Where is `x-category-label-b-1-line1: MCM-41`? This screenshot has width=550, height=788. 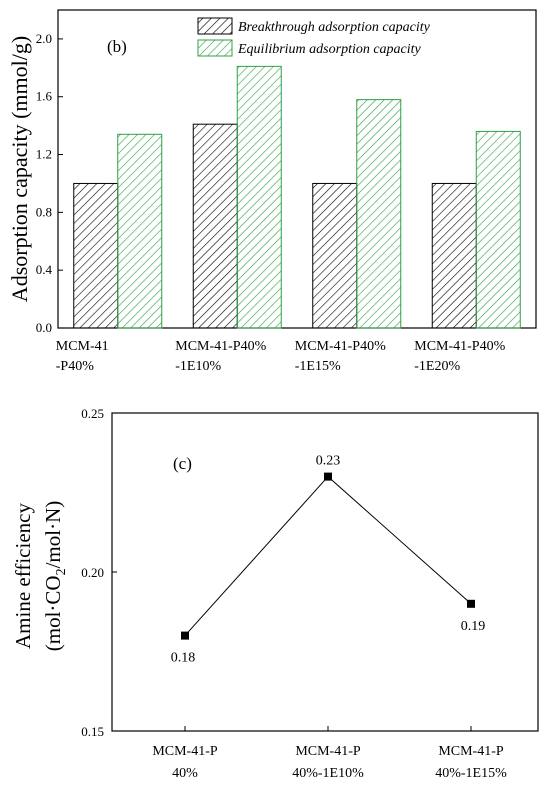
x-category-label-b-1-line1: MCM-41 is located at coordinates (82, 346).